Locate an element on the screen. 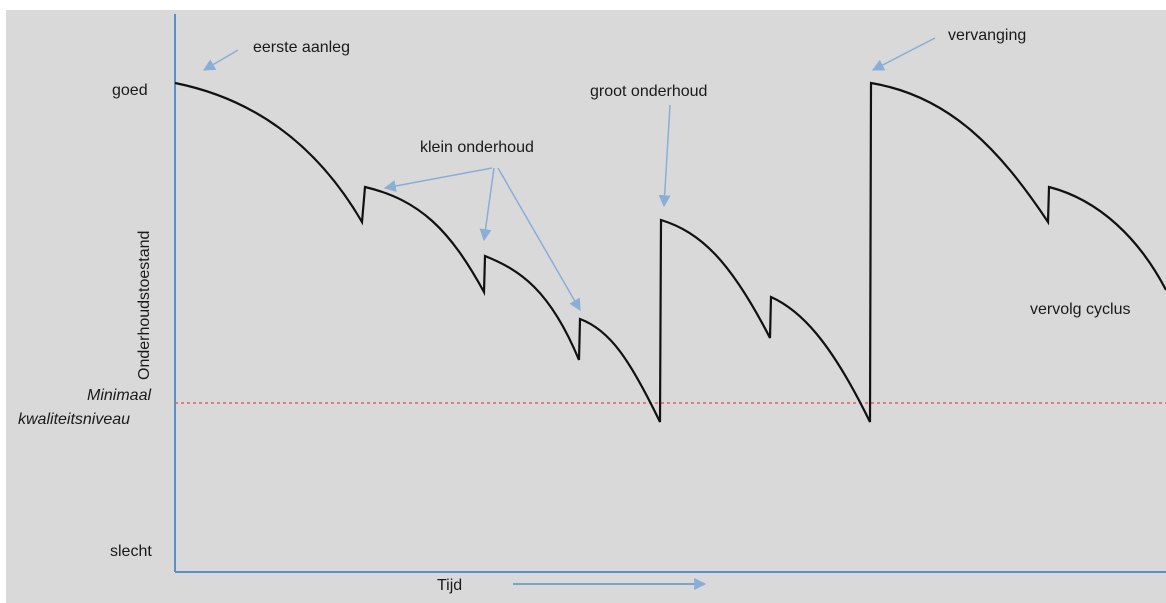 This screenshot has height=603, width=1166. arrow-vervanging is located at coordinates (903, 54).